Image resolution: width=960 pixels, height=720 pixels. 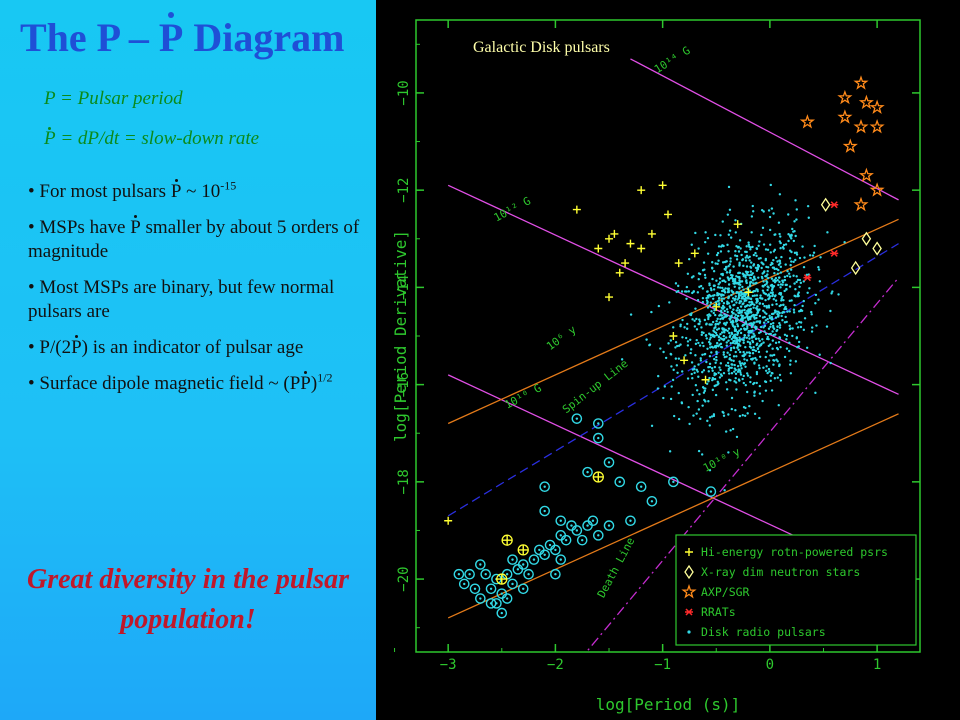 What do you see at coordinates (807, 278) in the screenshot?
I see `rrat-marker` at bounding box center [807, 278].